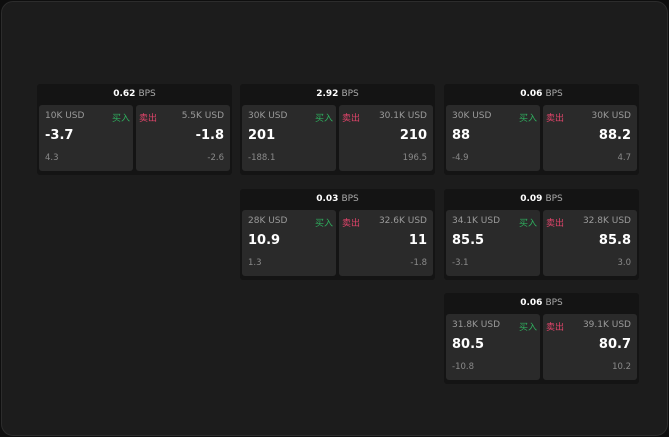  What do you see at coordinates (209, 135) in the screenshot?
I see `sell-price: -1.8` at bounding box center [209, 135].